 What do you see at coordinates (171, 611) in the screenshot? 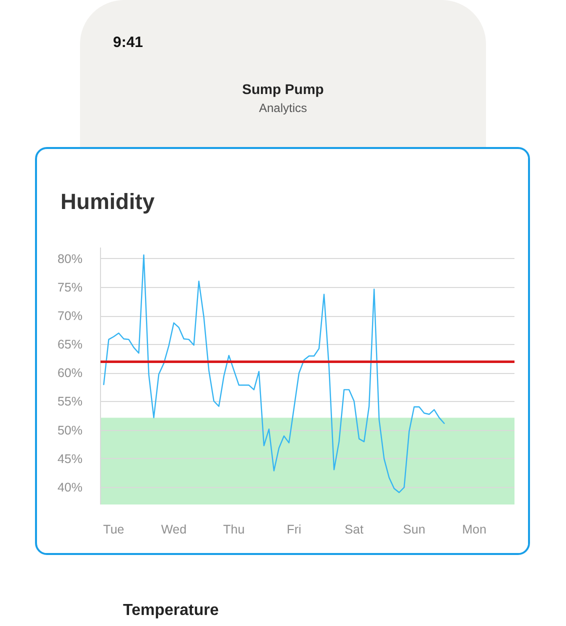
I see `text: Temperature` at bounding box center [171, 611].